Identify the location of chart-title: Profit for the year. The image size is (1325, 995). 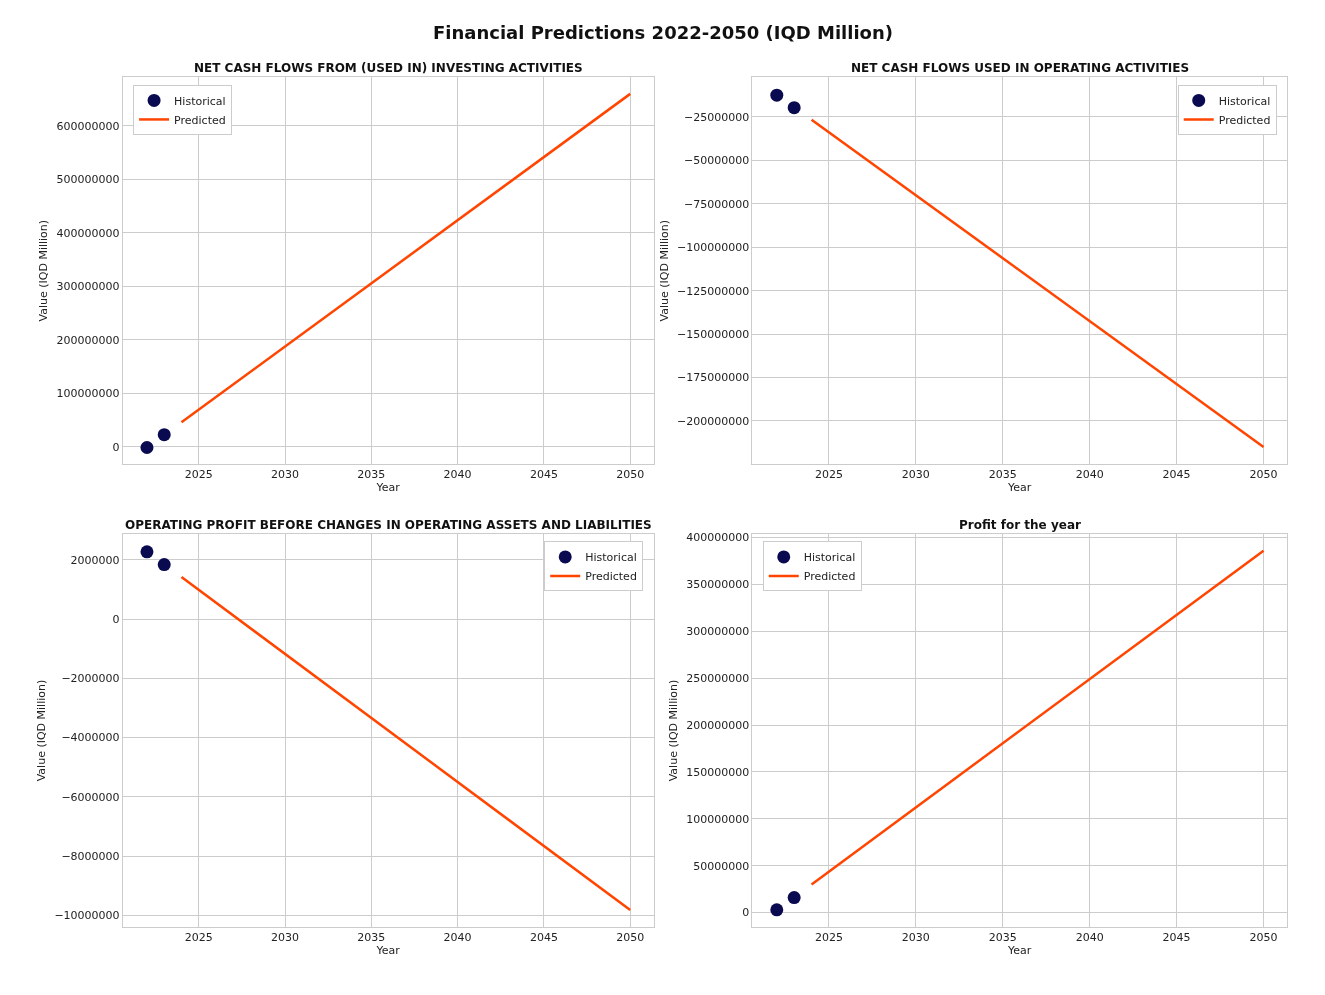
(1020, 525).